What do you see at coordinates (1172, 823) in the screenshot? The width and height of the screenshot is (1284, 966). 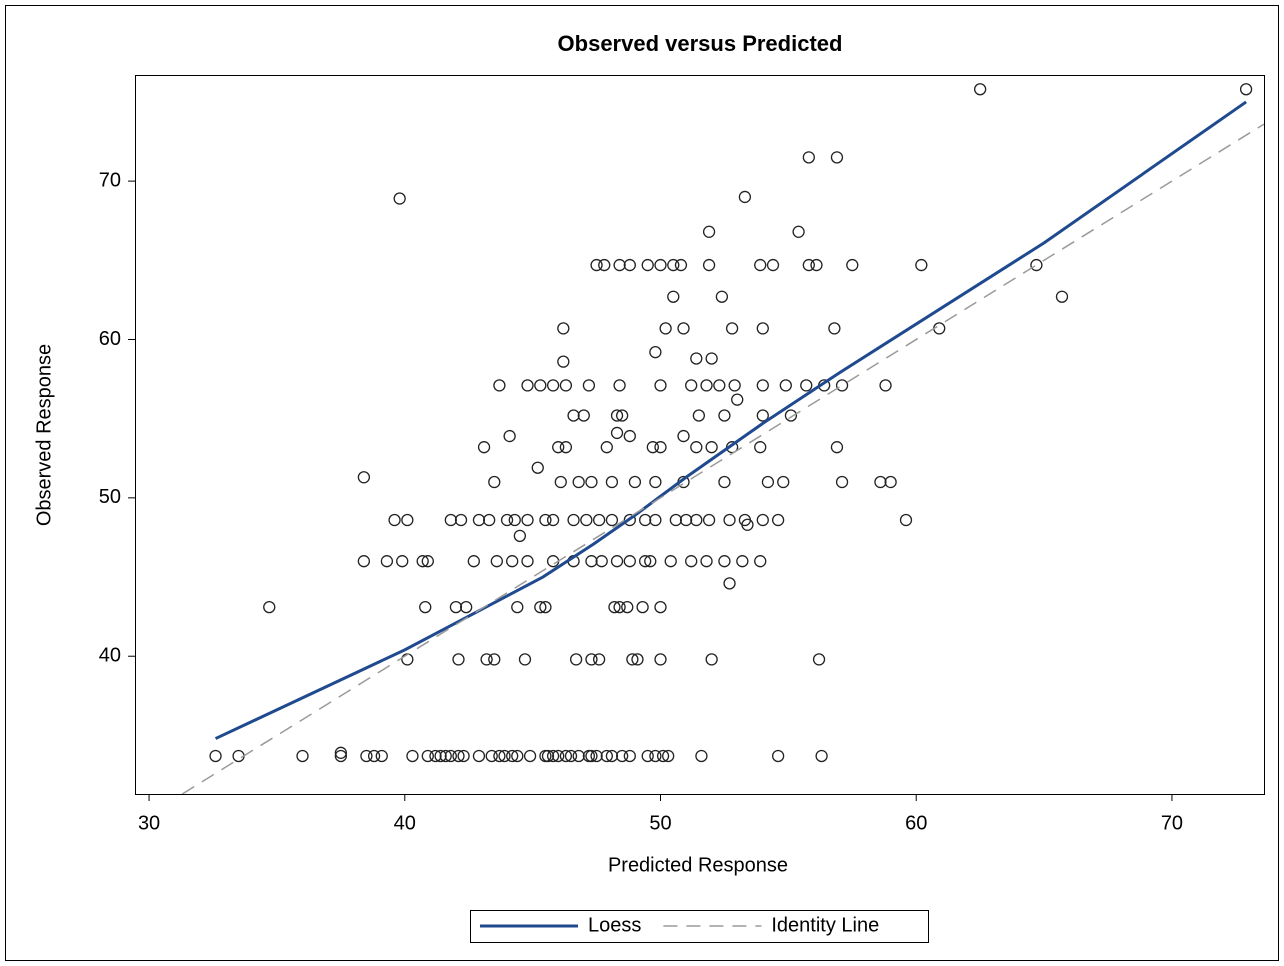 I see `x-tick-label: 70` at bounding box center [1172, 823].